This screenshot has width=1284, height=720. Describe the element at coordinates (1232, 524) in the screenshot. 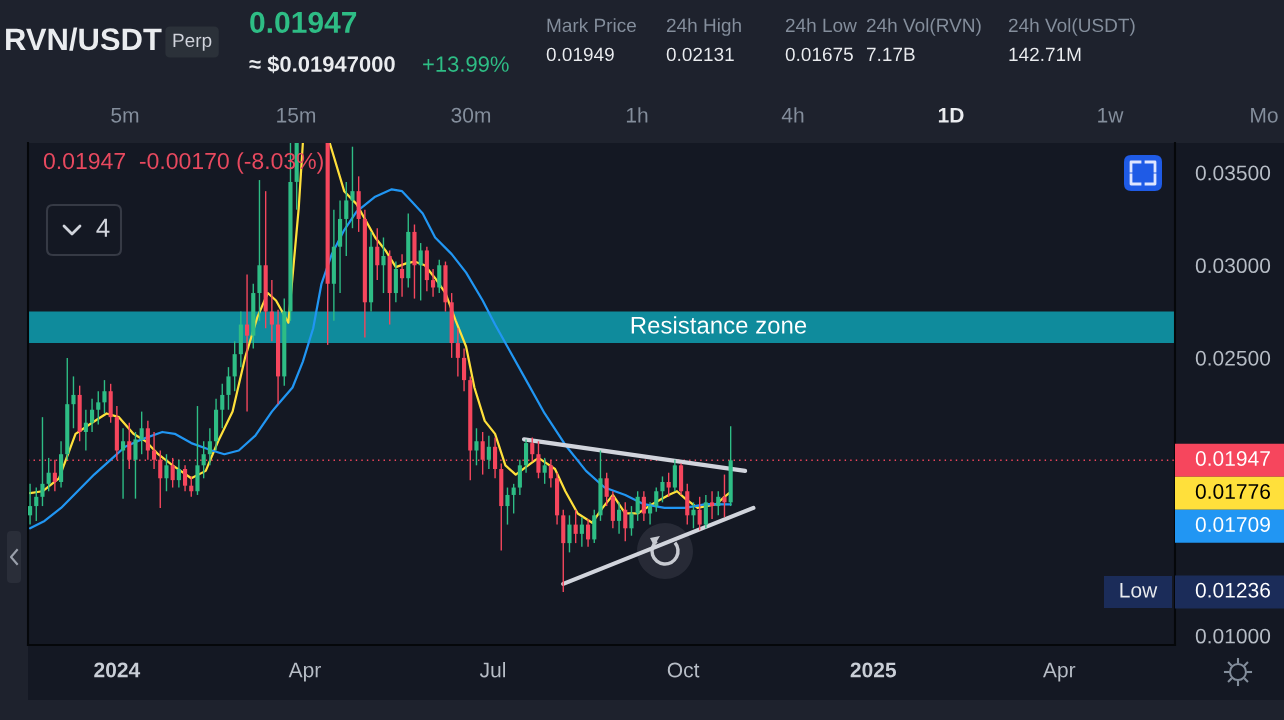

I see `text: 0.01709` at that location.